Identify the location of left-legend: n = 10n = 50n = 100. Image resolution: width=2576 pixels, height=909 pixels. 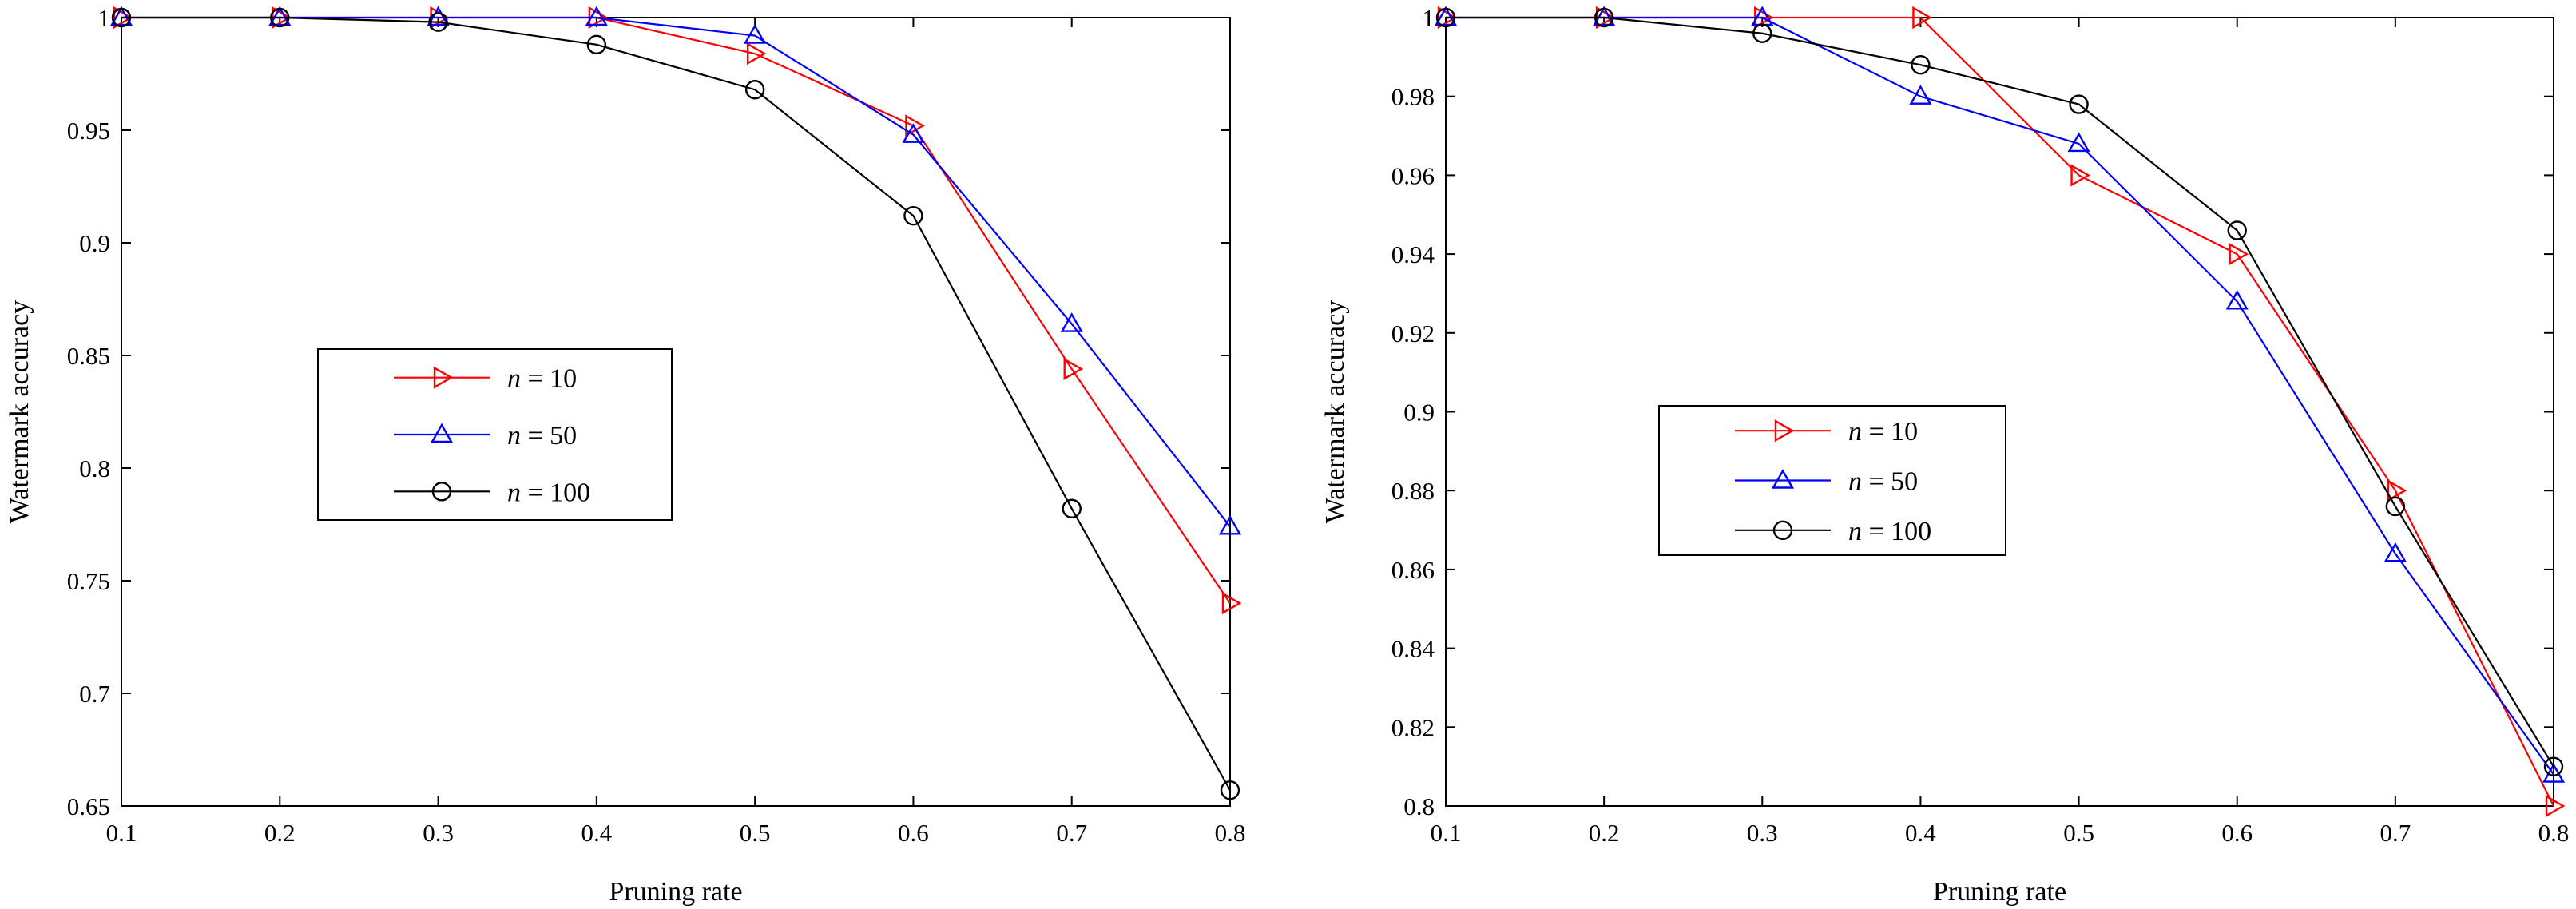
(495, 434).